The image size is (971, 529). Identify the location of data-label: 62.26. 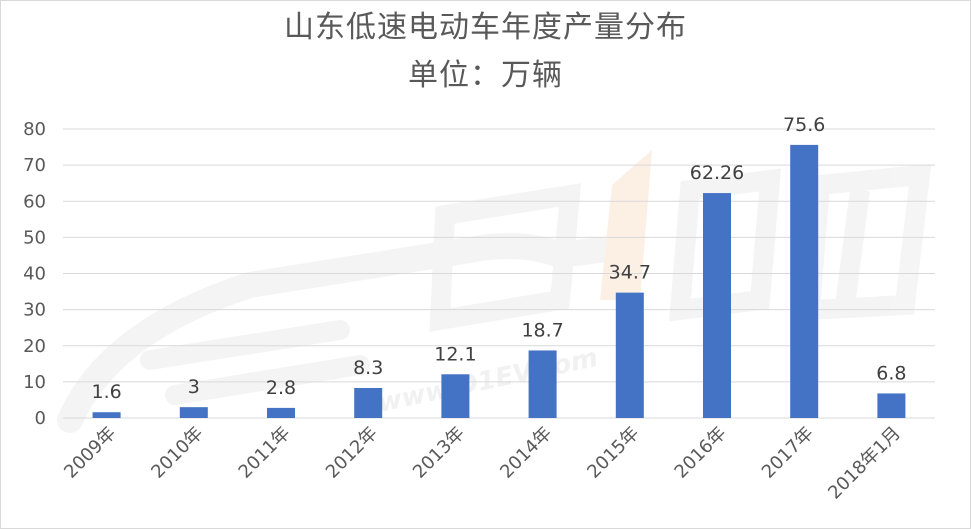
(717, 173).